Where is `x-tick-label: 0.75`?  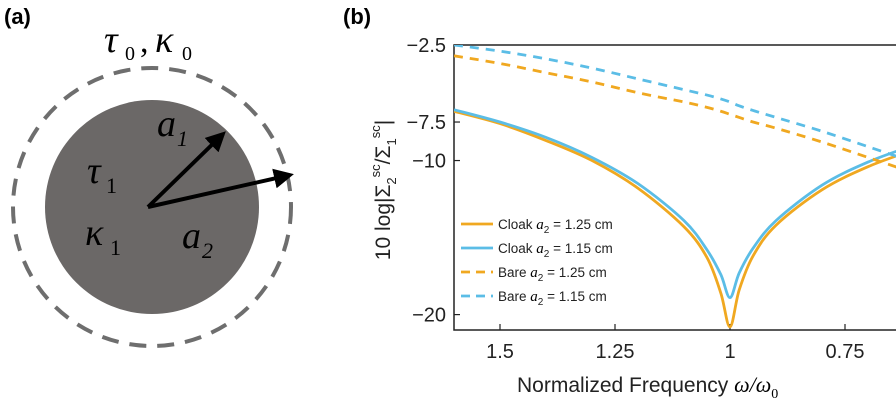 x-tick-label: 0.75 is located at coordinates (845, 352).